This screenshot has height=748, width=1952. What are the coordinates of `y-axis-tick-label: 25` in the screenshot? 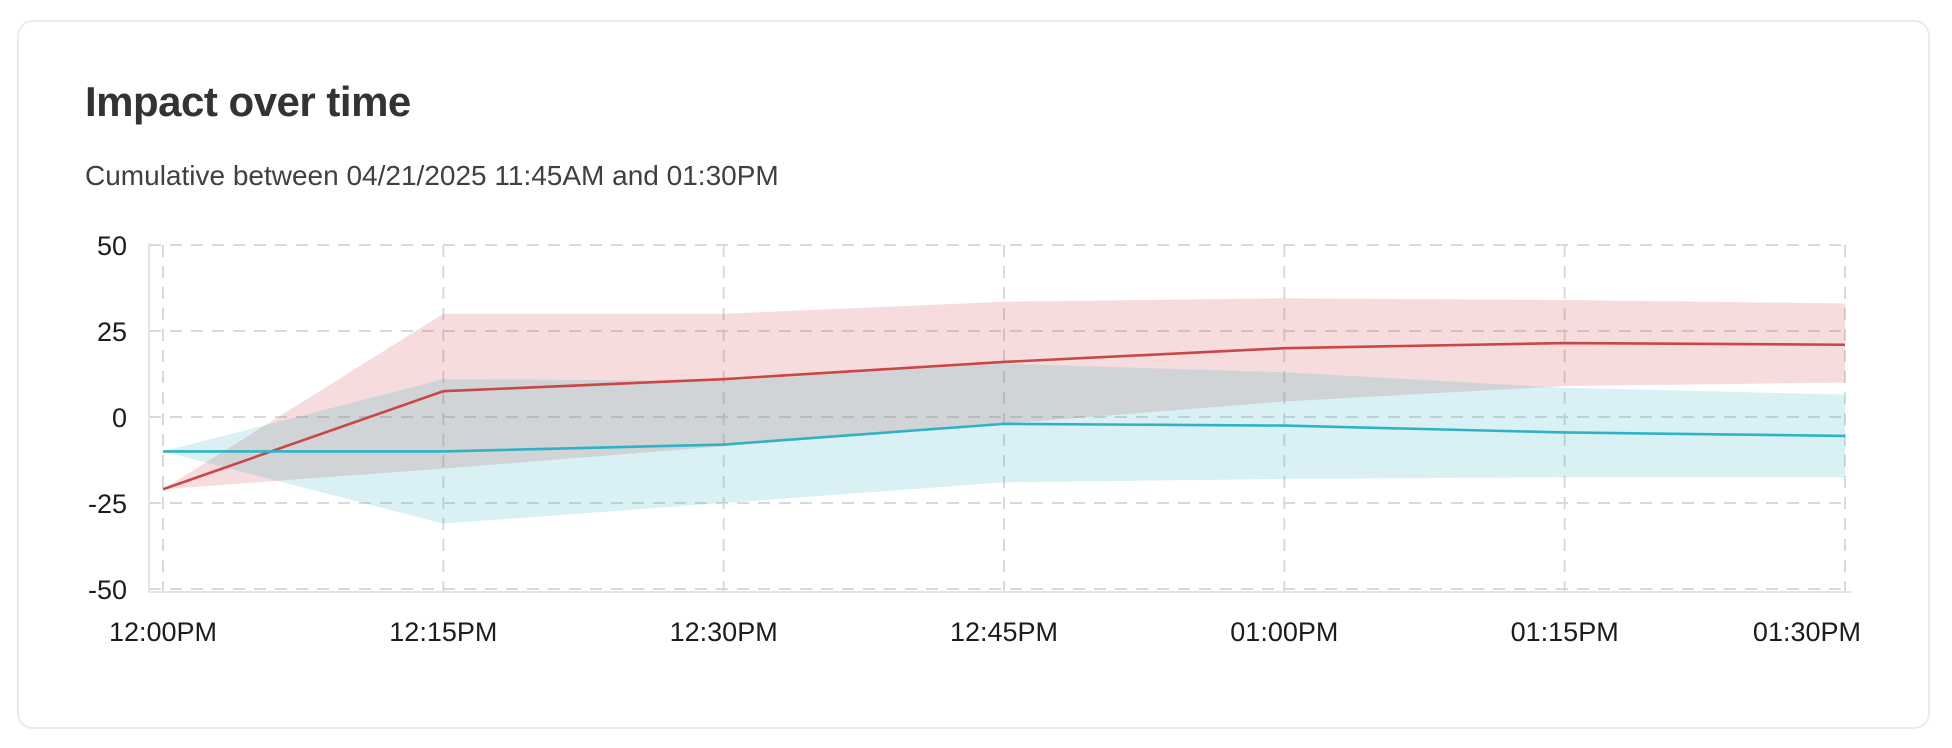 It's located at (112, 332).